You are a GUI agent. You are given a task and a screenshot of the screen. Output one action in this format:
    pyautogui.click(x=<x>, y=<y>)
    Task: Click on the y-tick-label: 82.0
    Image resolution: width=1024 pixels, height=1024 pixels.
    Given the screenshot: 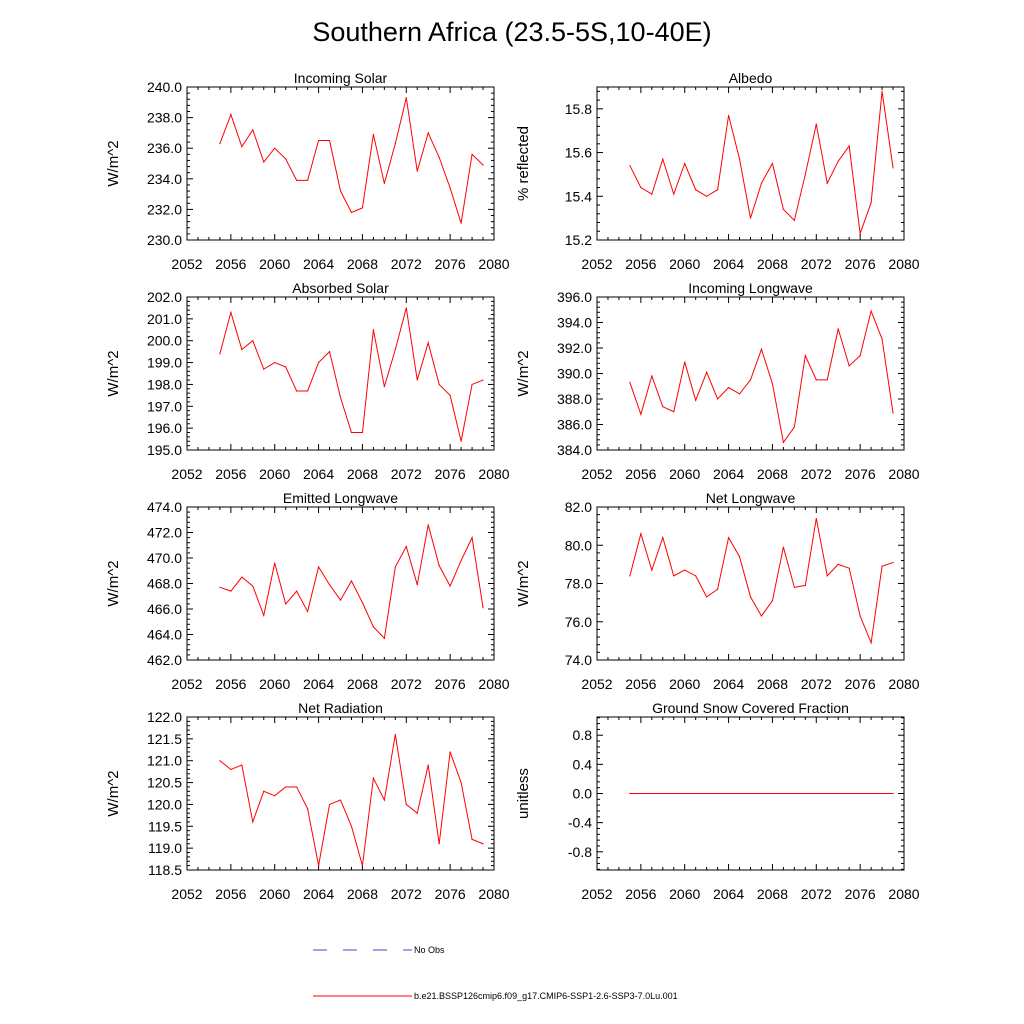 What is the action you would take?
    pyautogui.click(x=578, y=507)
    